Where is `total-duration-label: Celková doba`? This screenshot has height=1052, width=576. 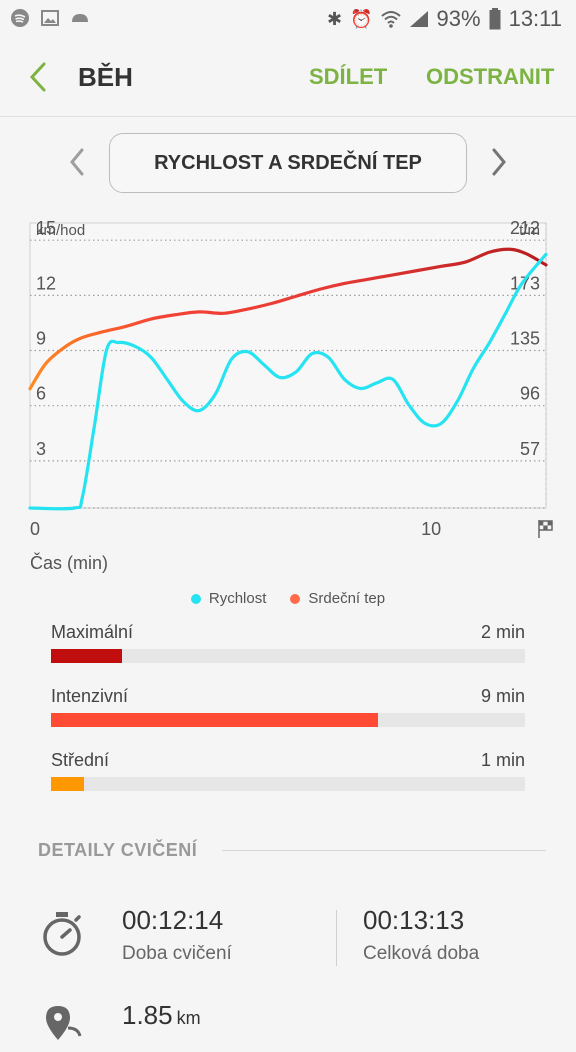 total-duration-label: Celková doba is located at coordinates (421, 953).